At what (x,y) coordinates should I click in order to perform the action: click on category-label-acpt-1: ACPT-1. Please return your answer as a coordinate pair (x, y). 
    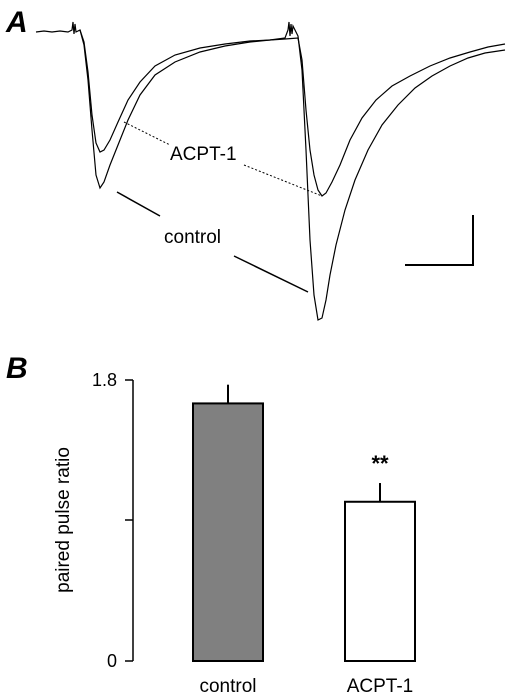
    Looking at the image, I should click on (380, 686).